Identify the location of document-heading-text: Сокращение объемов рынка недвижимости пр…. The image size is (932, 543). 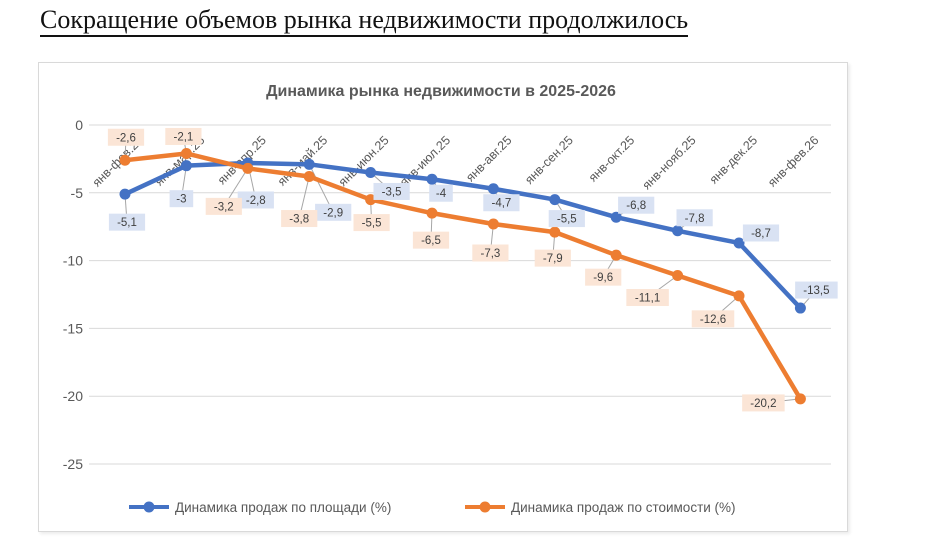
(364, 21).